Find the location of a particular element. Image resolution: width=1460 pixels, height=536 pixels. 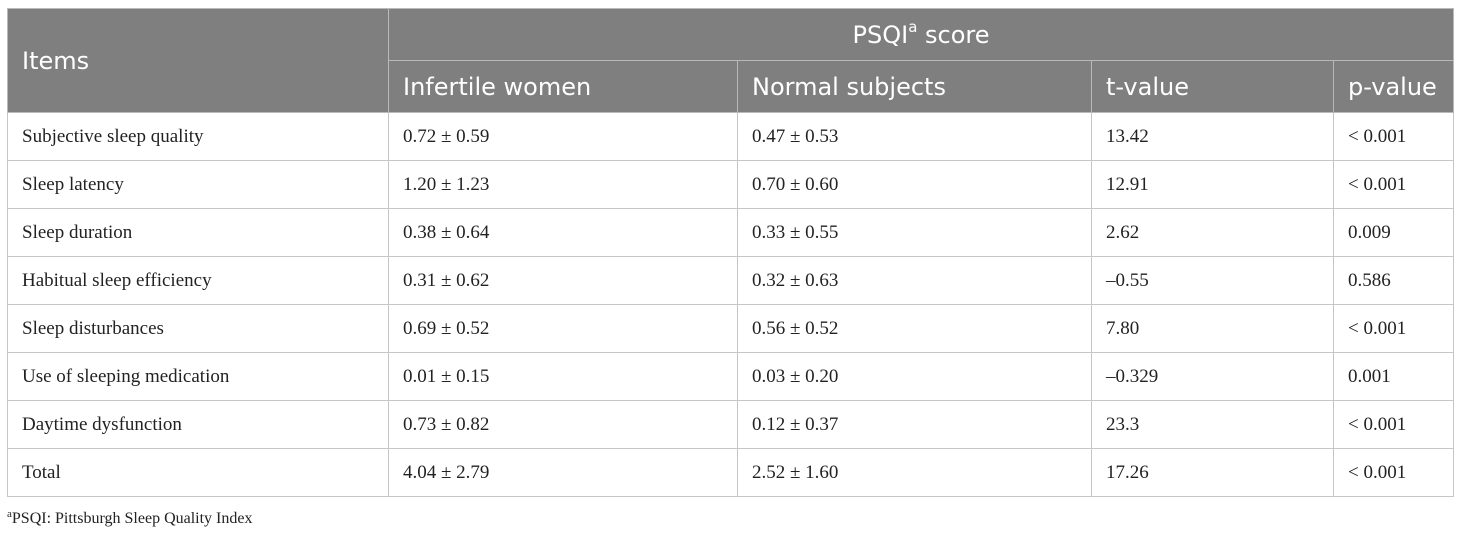

cell-item: Subjective sleep quality is located at coordinates (198, 136).